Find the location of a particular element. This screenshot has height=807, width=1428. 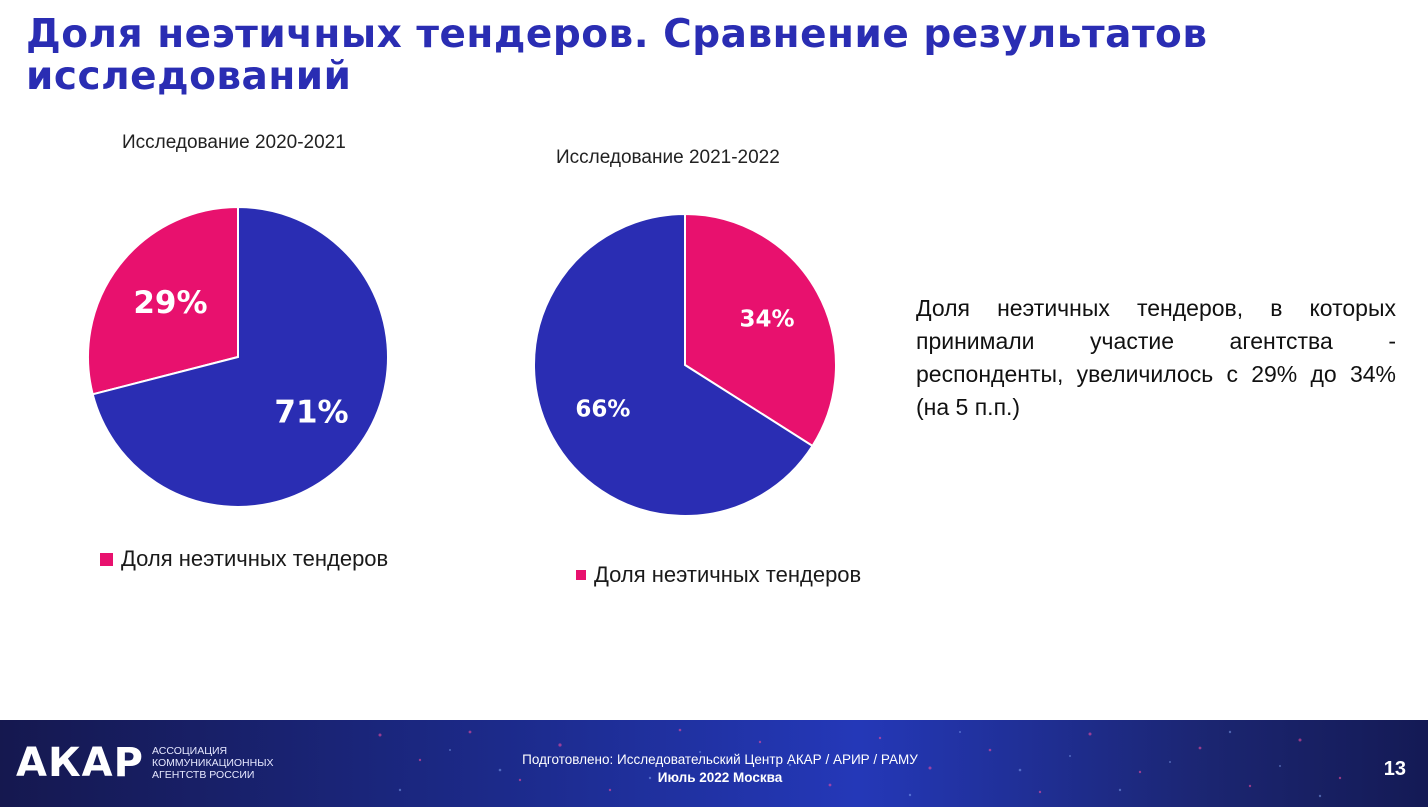

pie-svg: 34% 66% is located at coordinates (685, 364).